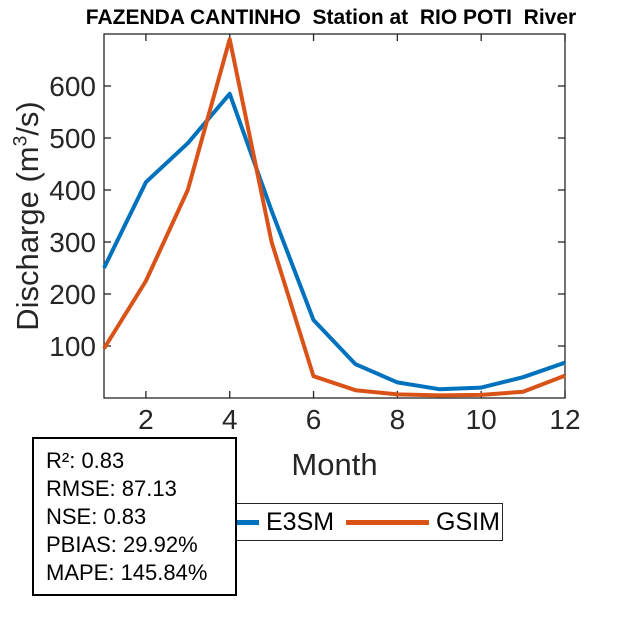 The height and width of the screenshot is (625, 625). I want to click on y-axis-label: Discharge (m3/s), so click(28, 215).